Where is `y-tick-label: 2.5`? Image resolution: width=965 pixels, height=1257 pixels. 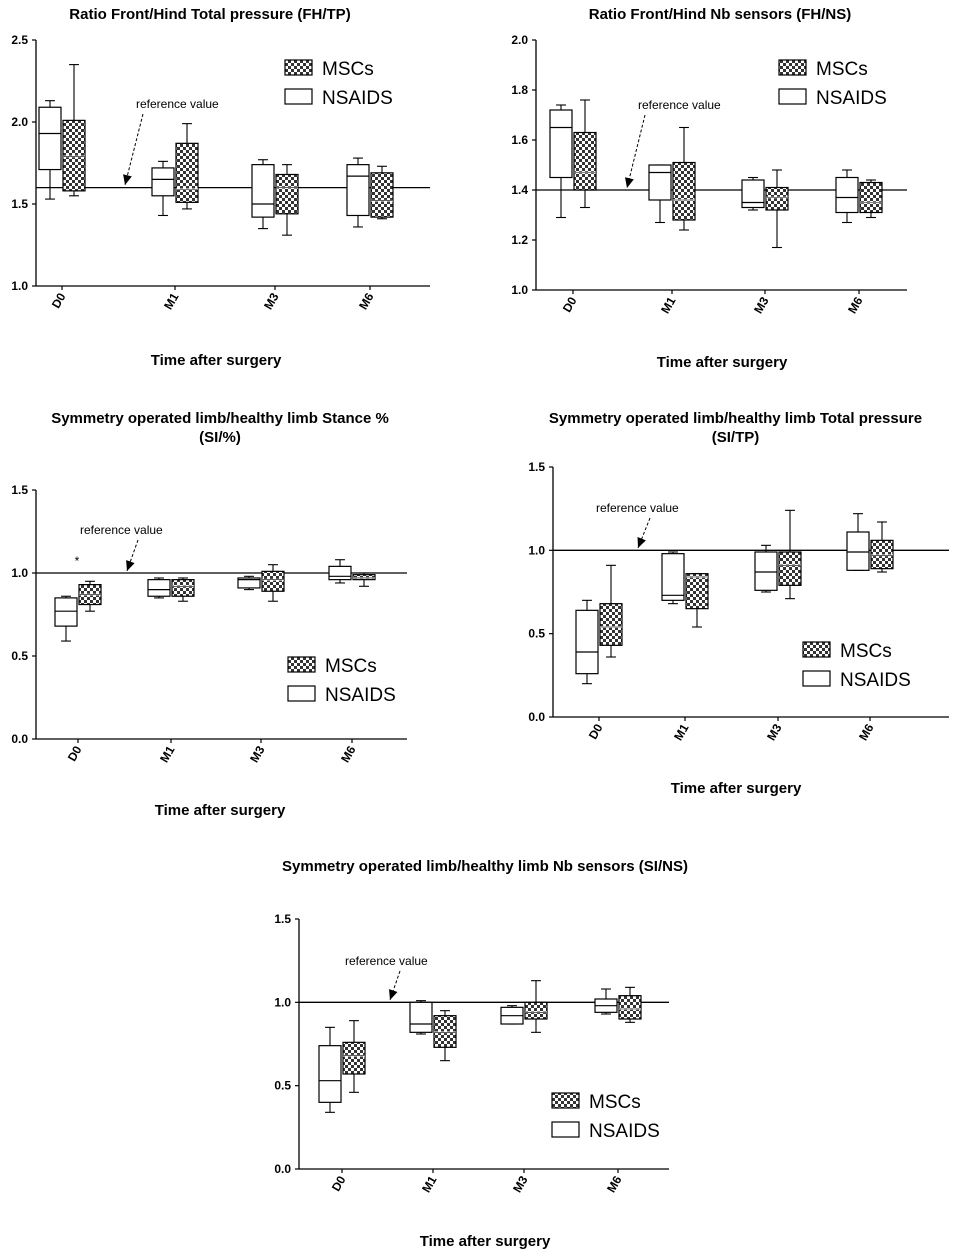
y-tick-label: 2.5 is located at coordinates (19, 40).